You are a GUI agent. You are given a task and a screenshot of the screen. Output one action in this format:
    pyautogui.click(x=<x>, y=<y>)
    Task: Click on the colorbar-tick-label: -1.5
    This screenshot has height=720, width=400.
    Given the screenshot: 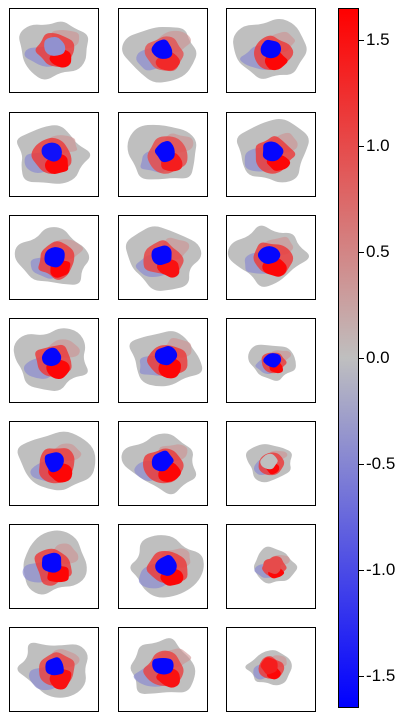 What is the action you would take?
    pyautogui.click(x=381, y=676)
    